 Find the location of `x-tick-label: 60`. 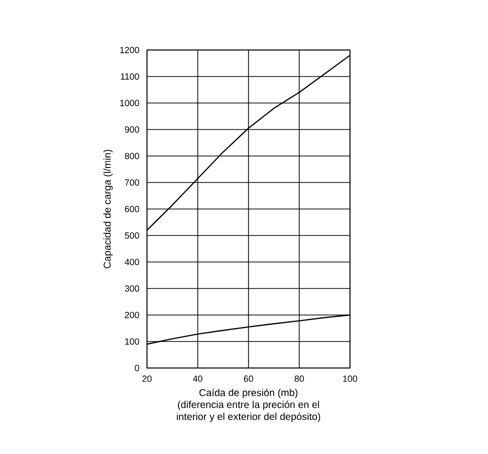

x-tick-label: 60 is located at coordinates (249, 379).